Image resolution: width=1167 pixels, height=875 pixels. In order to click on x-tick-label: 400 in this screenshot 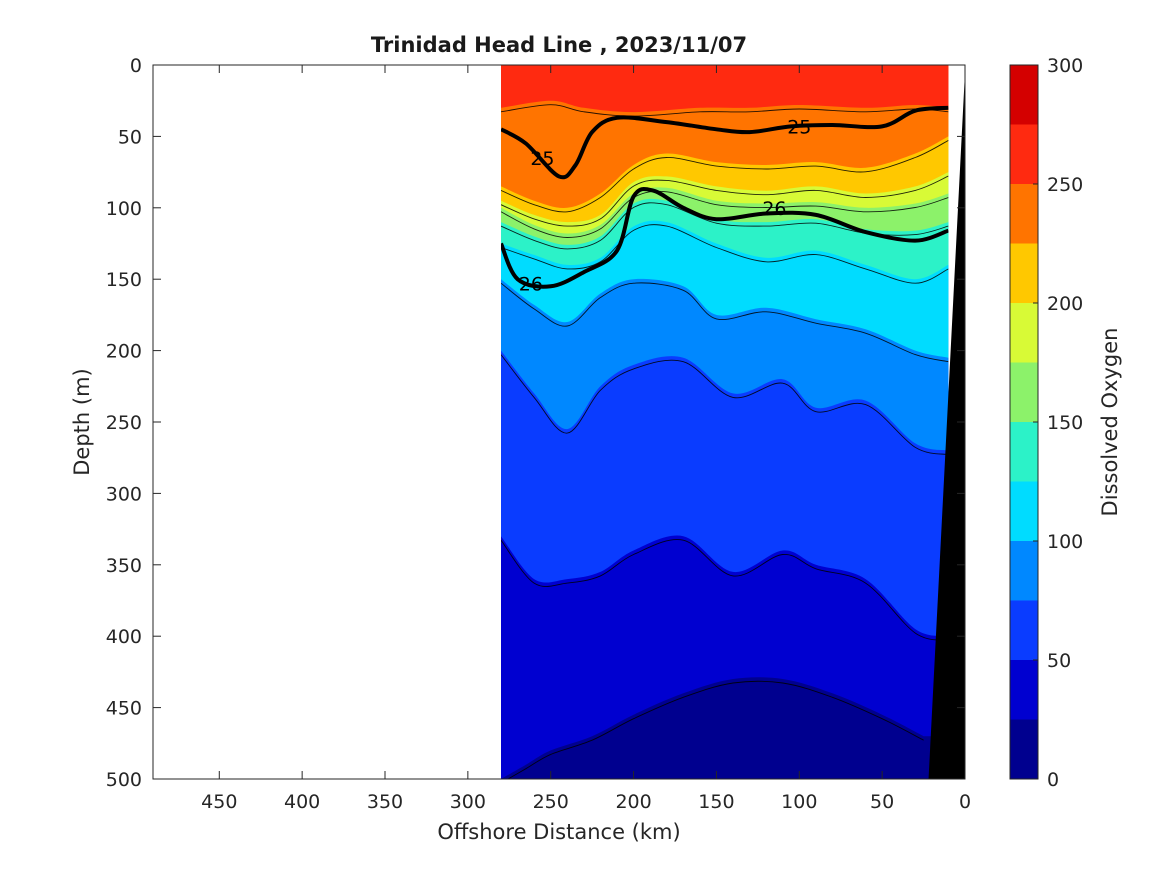, I will do `click(302, 802)`.